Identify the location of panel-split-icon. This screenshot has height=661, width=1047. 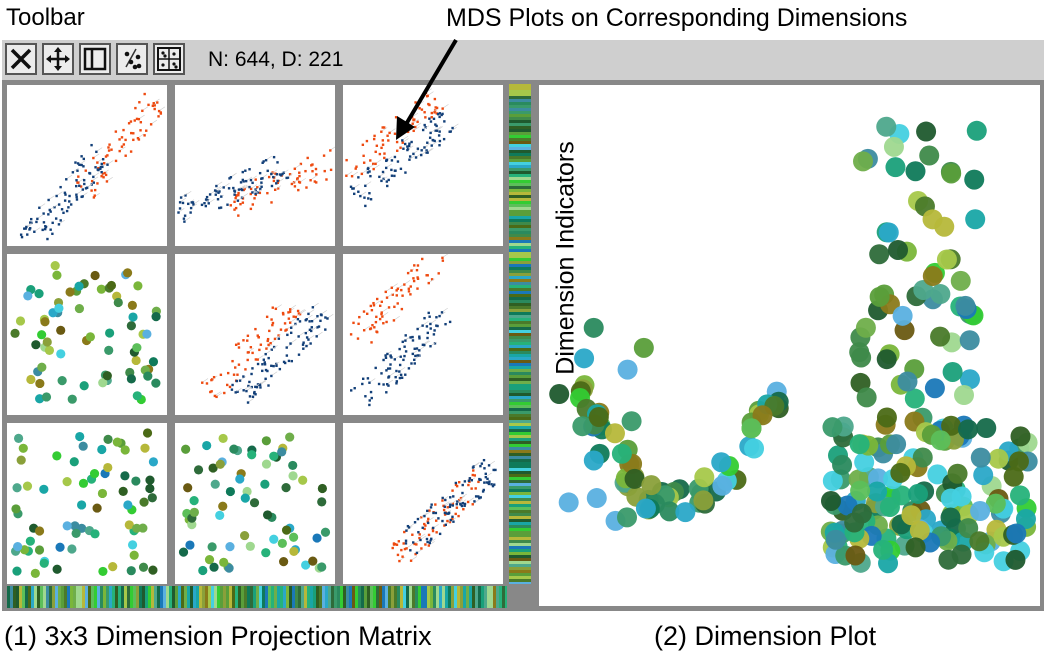
(95, 59).